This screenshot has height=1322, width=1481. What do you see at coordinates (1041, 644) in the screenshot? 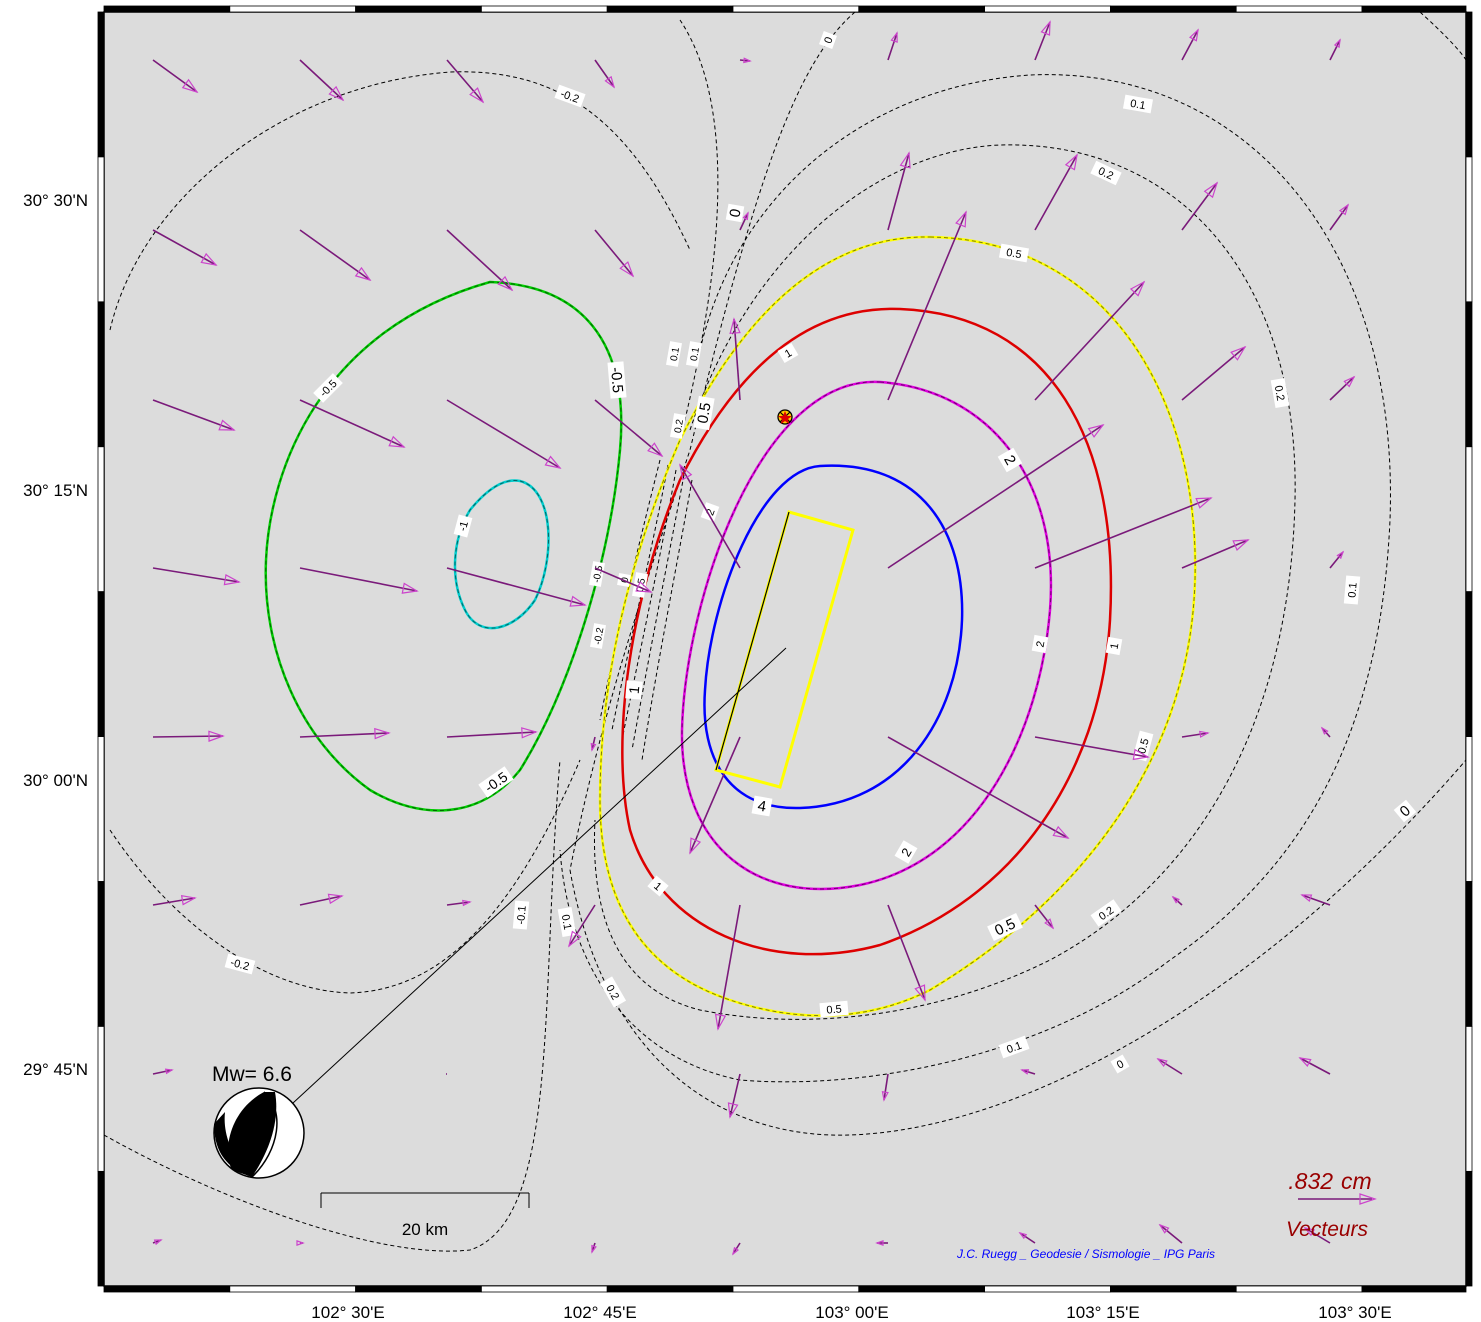
I see `contour-label-2: 2` at bounding box center [1041, 644].